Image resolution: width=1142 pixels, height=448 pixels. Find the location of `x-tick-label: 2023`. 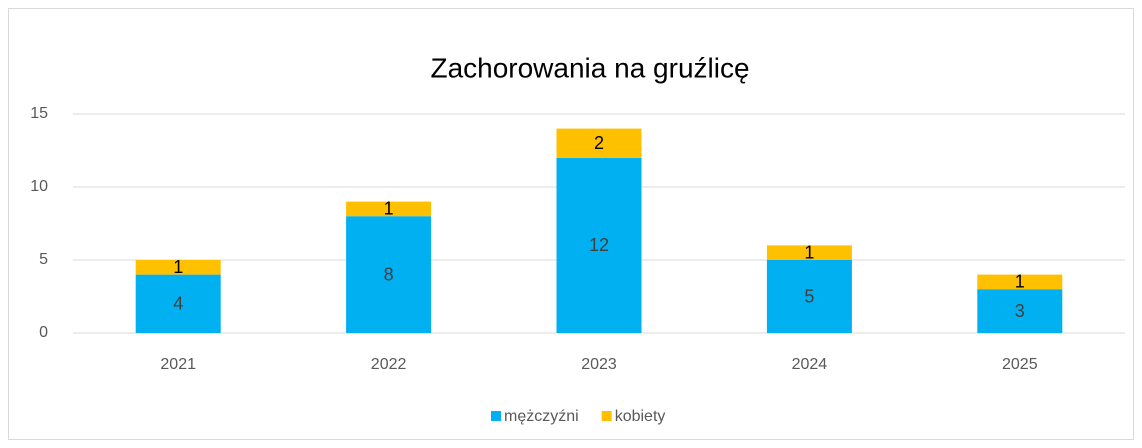

x-tick-label: 2023 is located at coordinates (599, 364).